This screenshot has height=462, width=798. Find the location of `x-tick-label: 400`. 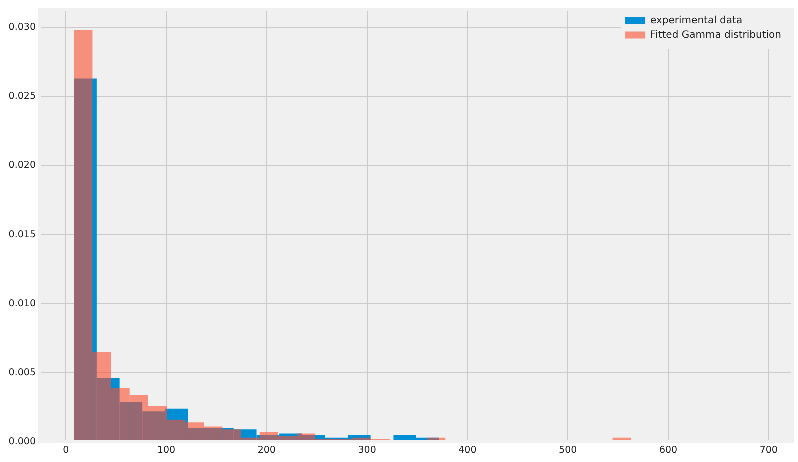

x-tick-label: 400 is located at coordinates (467, 450).